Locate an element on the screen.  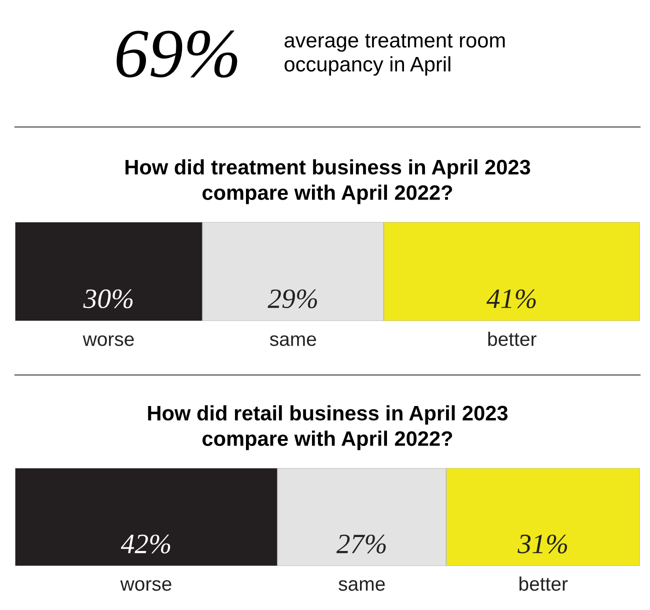
chart-title: How did treatment business in April 2023 compare with April 2022? is located at coordinates (328, 181).